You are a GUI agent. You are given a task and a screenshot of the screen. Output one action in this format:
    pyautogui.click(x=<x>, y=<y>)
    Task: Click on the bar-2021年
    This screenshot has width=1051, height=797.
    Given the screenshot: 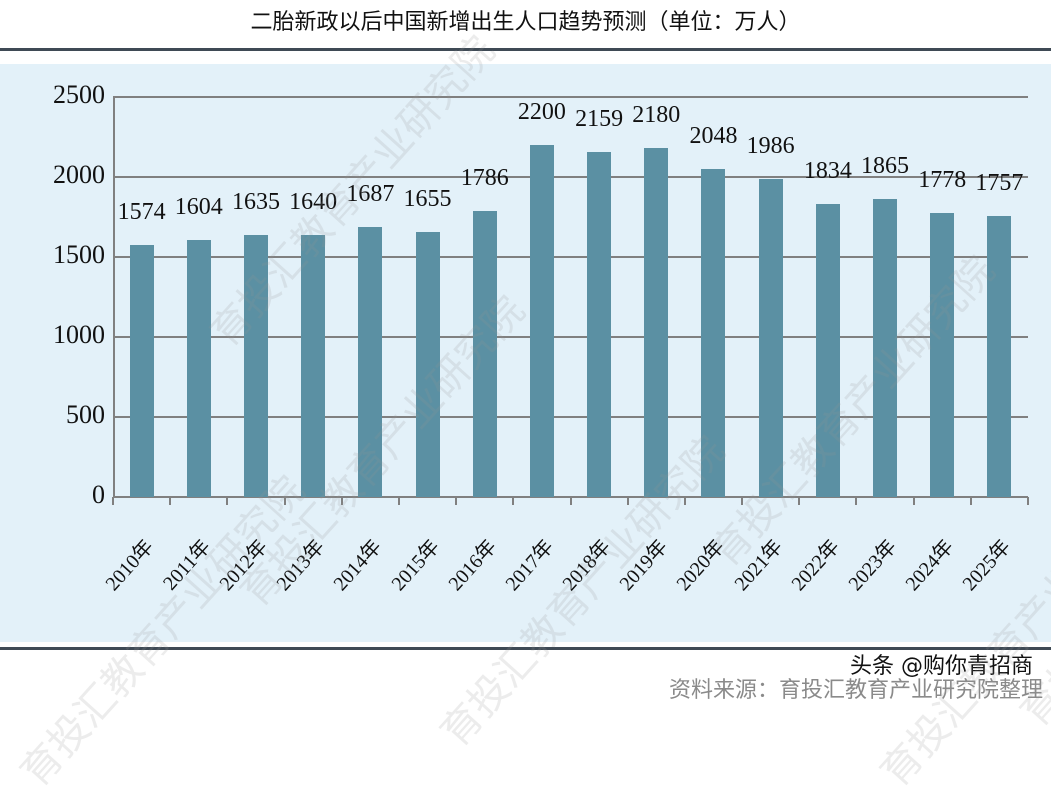 What is the action you would take?
    pyautogui.click(x=770, y=338)
    